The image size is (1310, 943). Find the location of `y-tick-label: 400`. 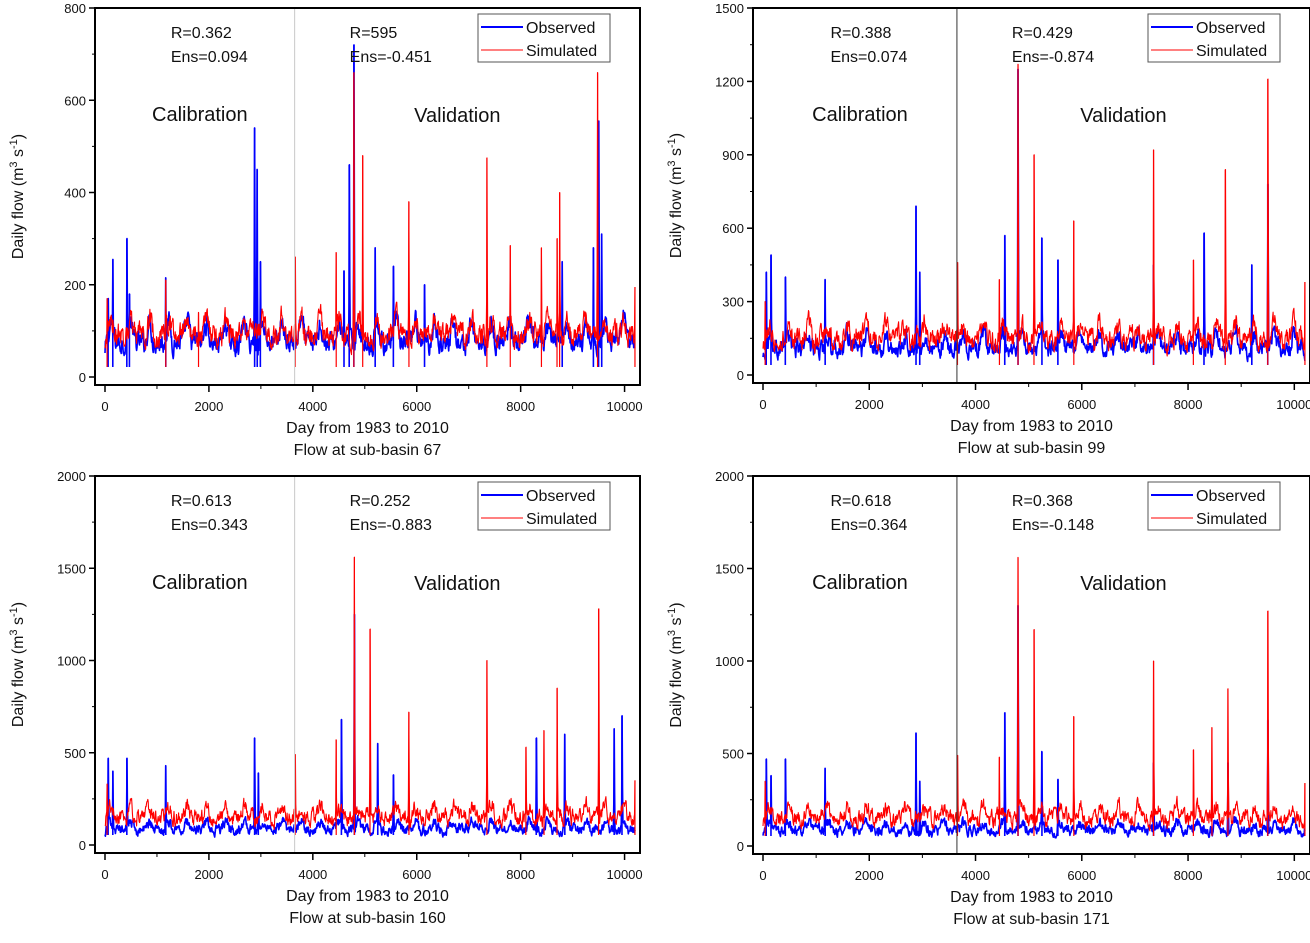

y-tick-label: 400 is located at coordinates (75, 193).